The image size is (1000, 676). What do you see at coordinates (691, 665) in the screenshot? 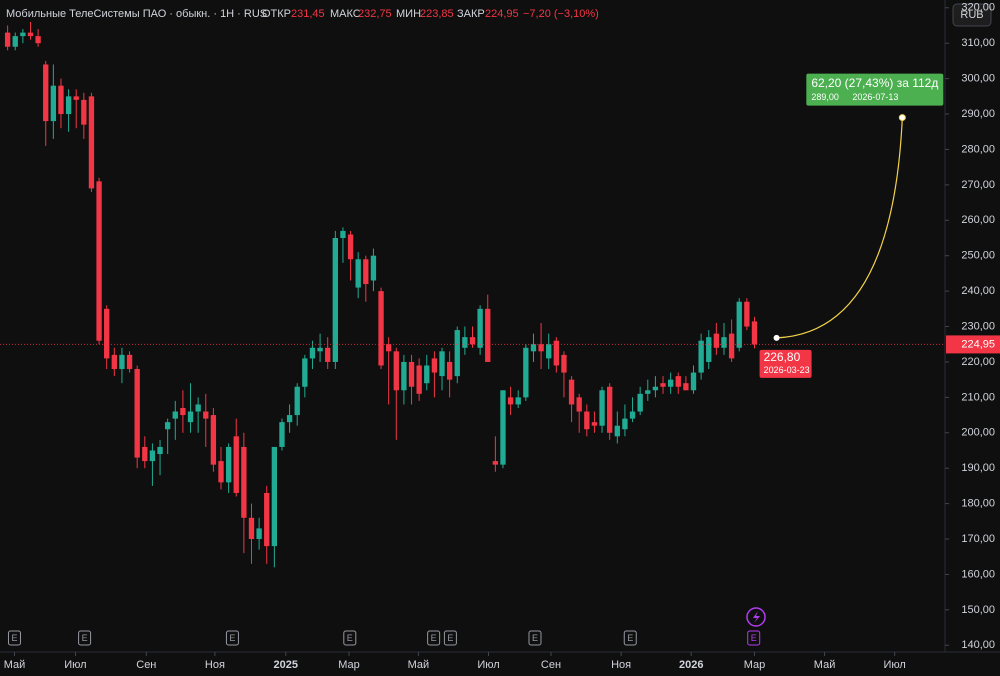
I see `x-tick-label: 2026` at bounding box center [691, 665].